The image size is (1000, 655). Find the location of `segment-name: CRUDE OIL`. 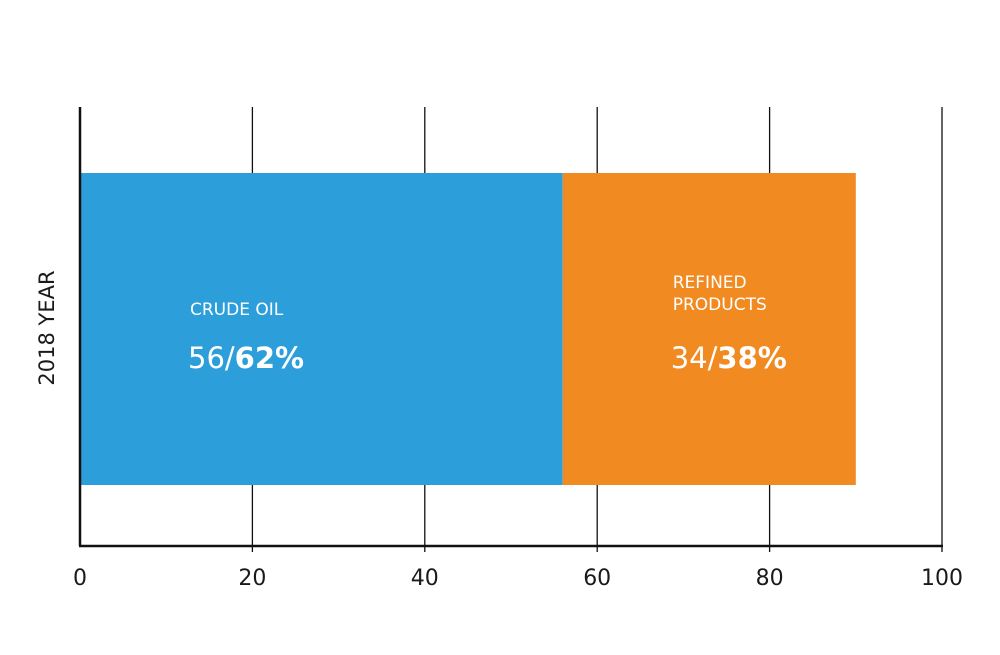

segment-name: CRUDE OIL is located at coordinates (237, 310).